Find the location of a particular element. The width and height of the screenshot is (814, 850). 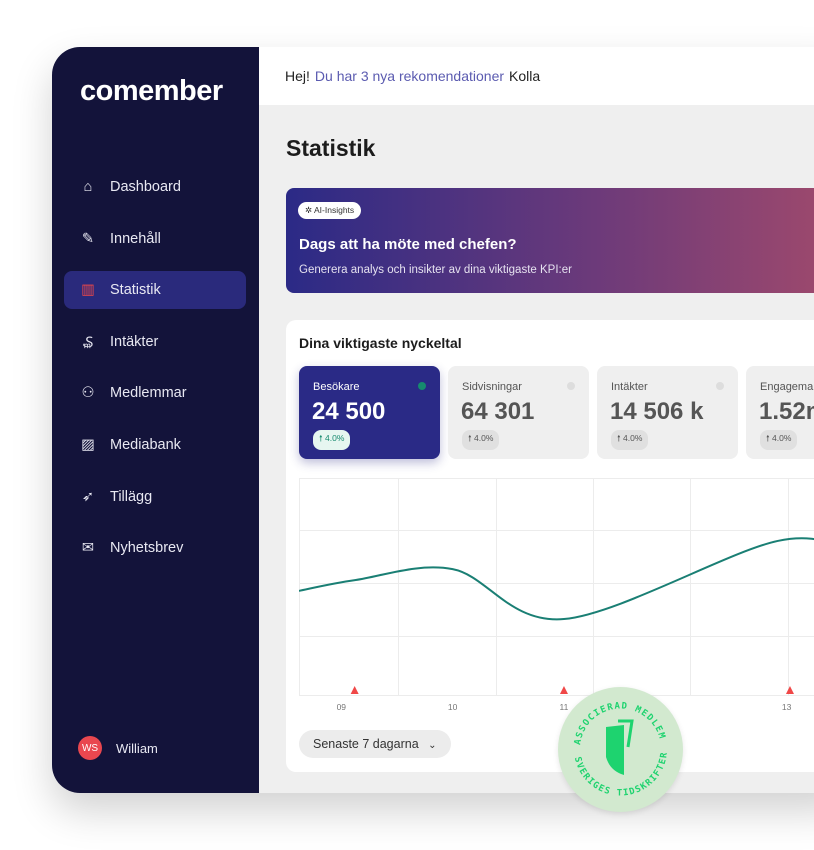

sidebar-item-label: Nyhetsbrev is located at coordinates (147, 548).